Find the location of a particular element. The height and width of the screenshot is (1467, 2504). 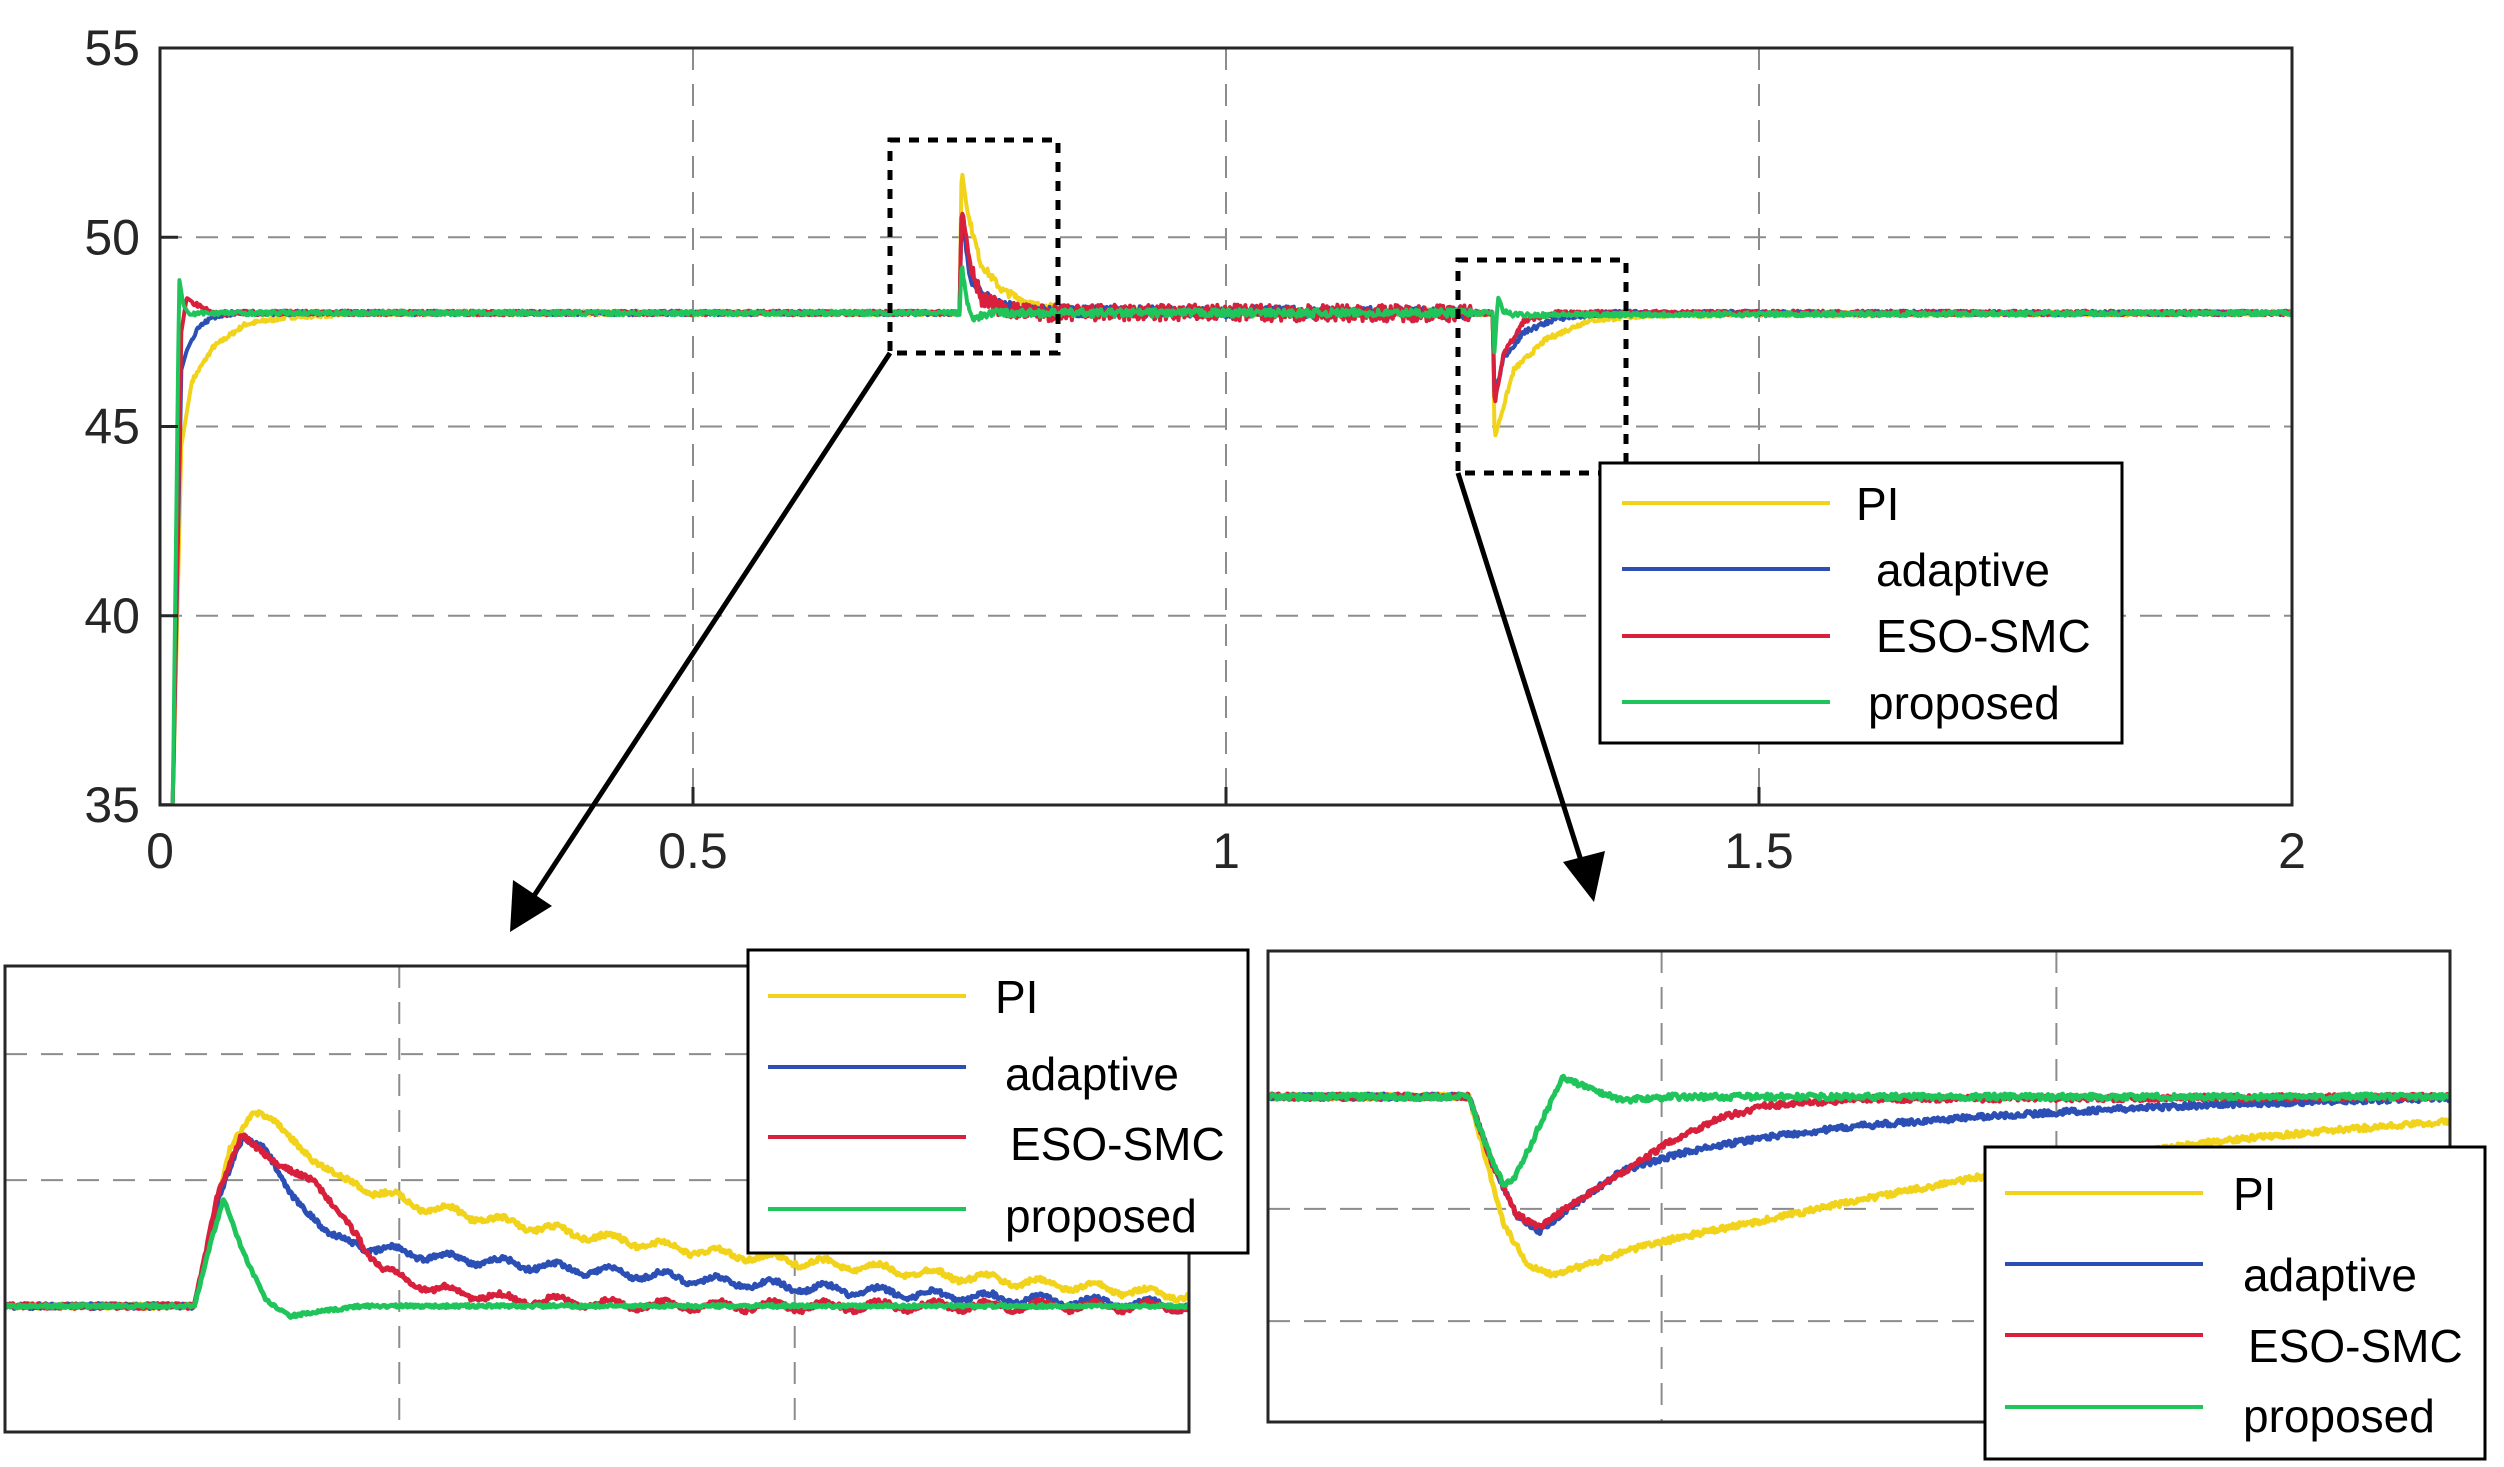

main-legend-label-adaptive: adaptive is located at coordinates (1963, 570).